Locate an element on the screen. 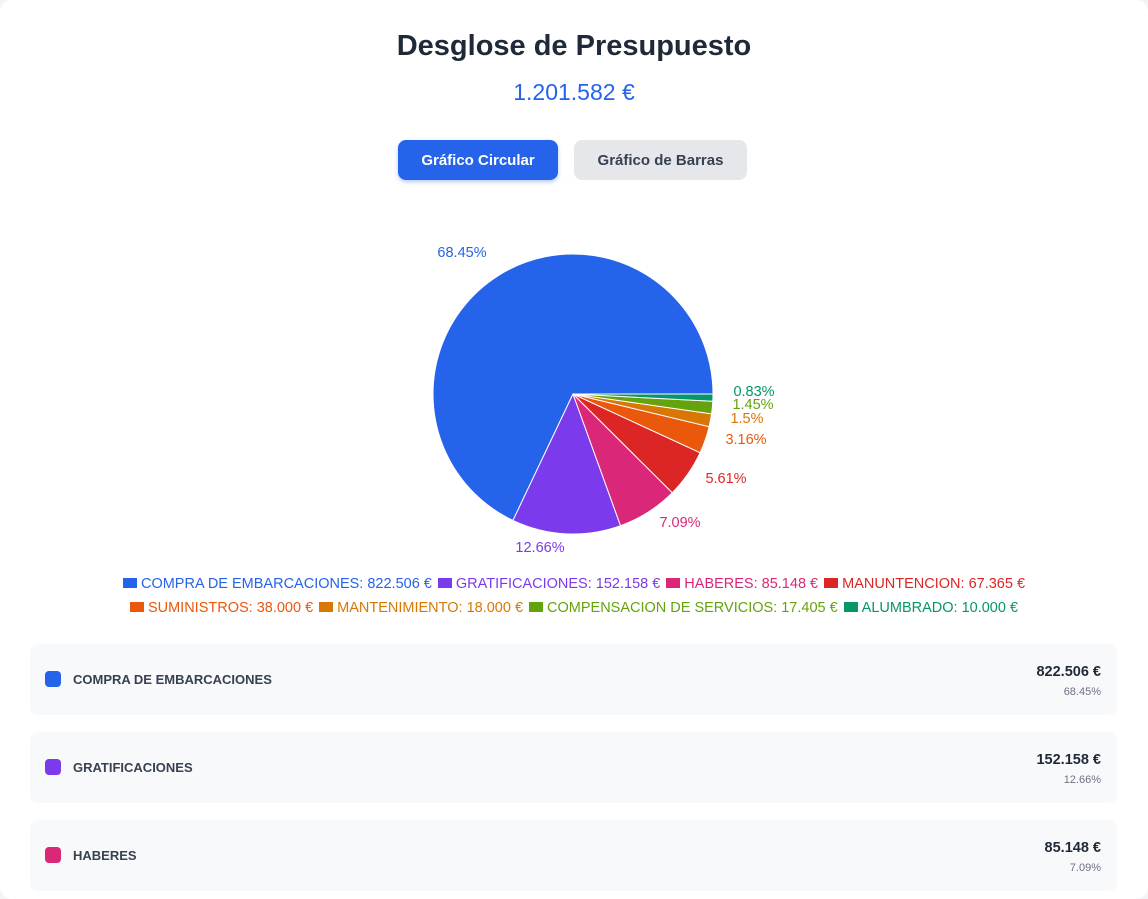 This screenshot has width=1148, height=899. item-name: COMPRA DE EMBARCACIONES is located at coordinates (172, 679).